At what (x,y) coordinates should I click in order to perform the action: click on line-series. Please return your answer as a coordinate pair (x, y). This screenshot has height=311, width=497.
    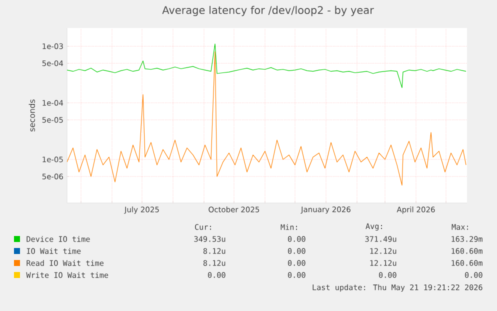
    Looking at the image, I should click on (266, 66).